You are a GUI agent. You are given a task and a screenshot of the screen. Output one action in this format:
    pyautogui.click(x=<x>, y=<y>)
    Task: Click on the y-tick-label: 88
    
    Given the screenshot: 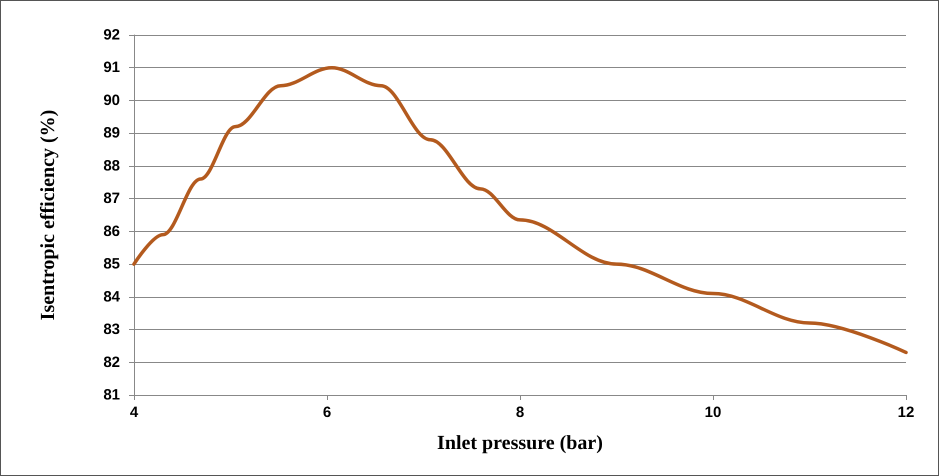 What is the action you would take?
    pyautogui.click(x=111, y=165)
    